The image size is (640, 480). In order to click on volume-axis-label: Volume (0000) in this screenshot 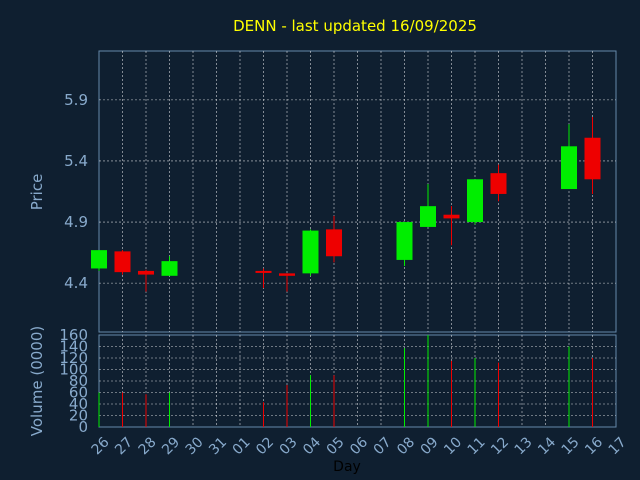, I will do `click(37, 381)`.